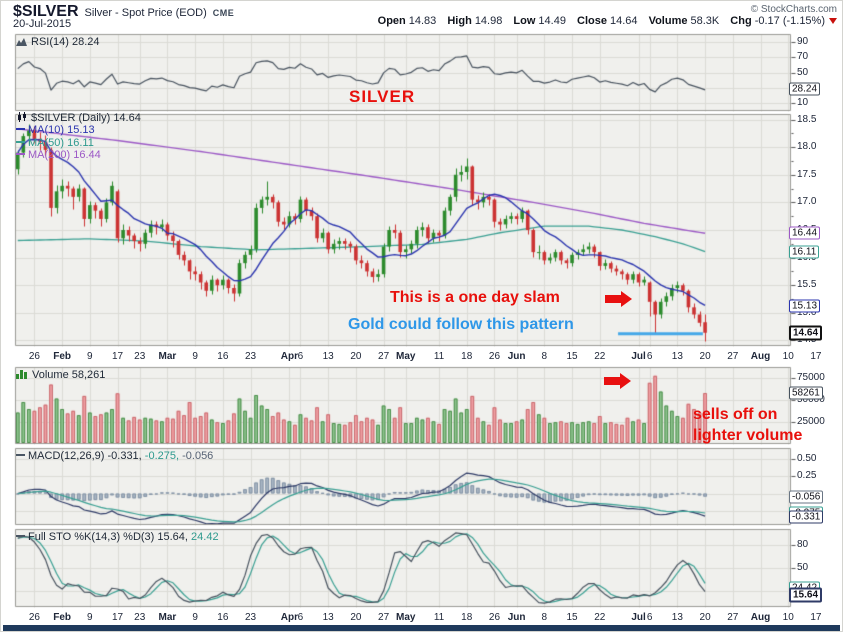 This screenshot has width=843, height=632. I want to click on ma200-legend: MA(200) 16.44, so click(78, 155).